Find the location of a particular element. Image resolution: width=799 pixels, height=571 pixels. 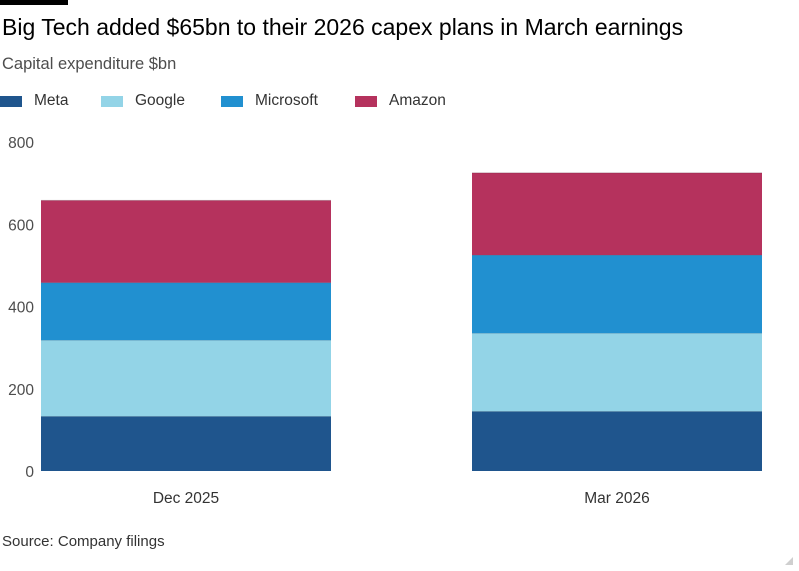

legend-item-microsoft: Microsoft is located at coordinates (269, 101).